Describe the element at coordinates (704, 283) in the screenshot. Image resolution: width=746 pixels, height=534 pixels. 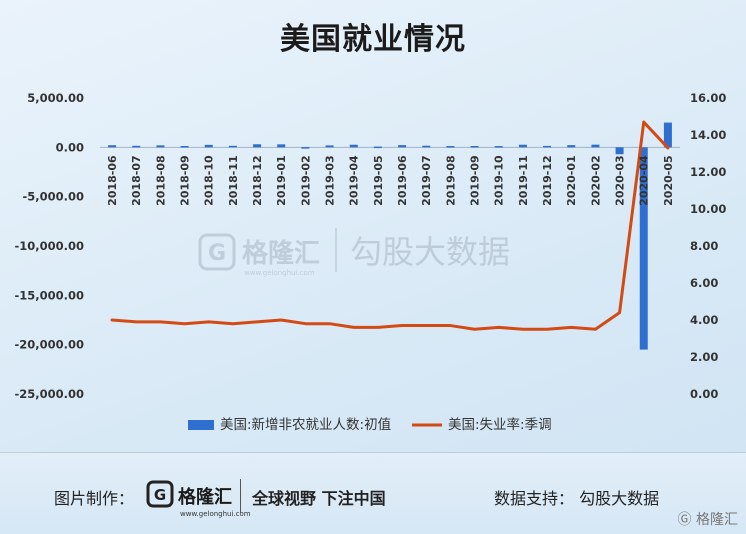
I see `y-right-tick-label: 6.00` at that location.